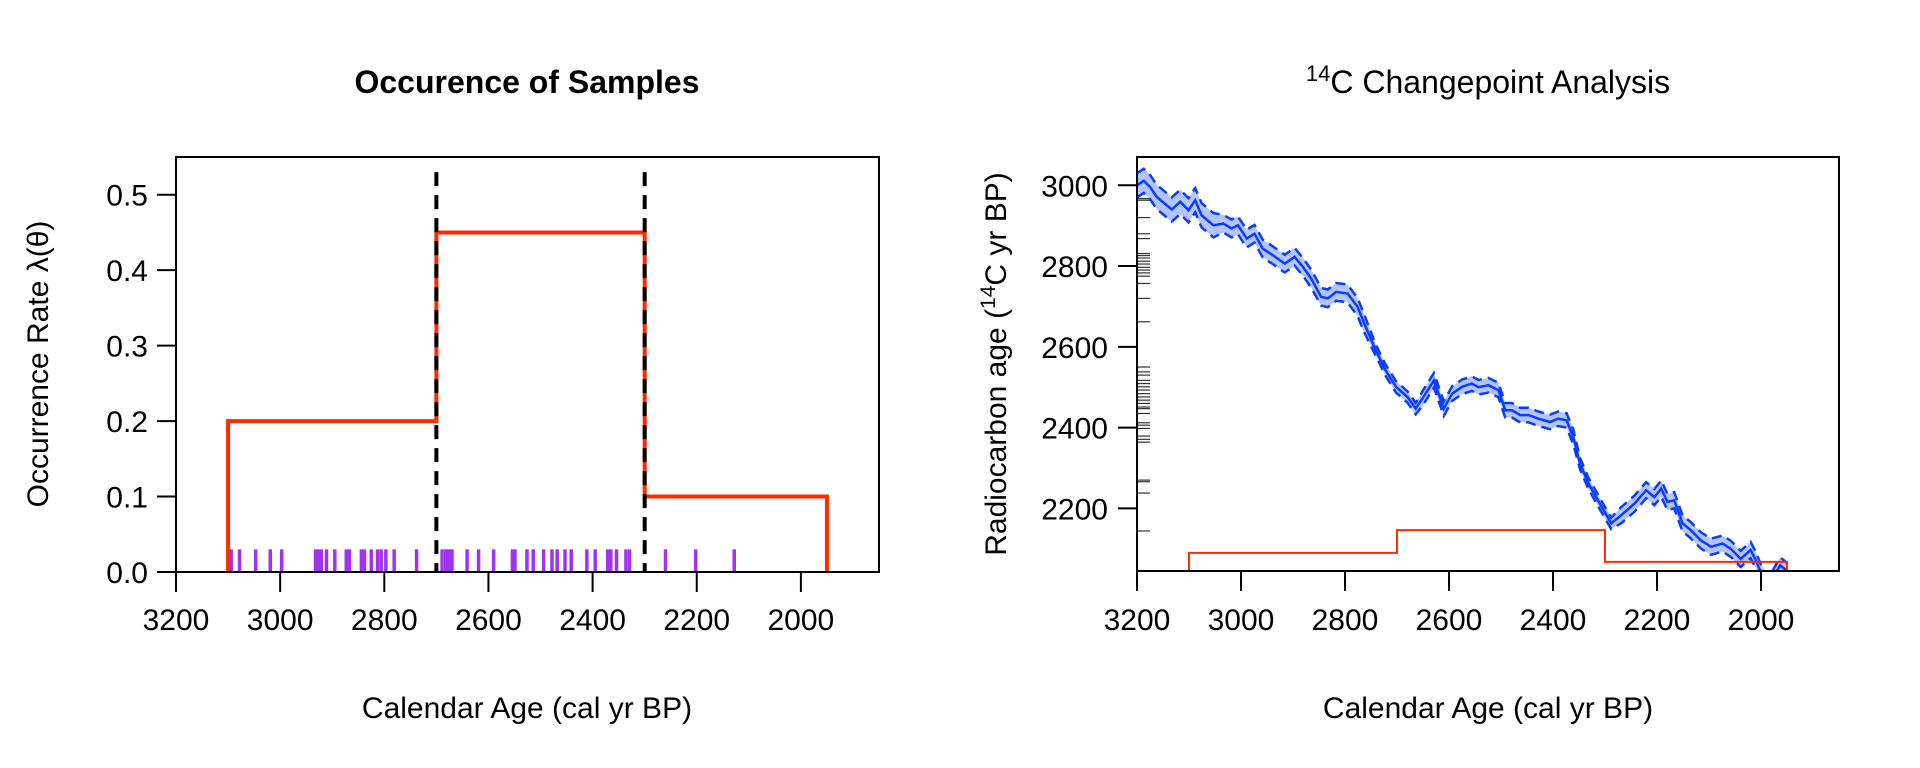 The width and height of the screenshot is (1920, 768). What do you see at coordinates (1074, 267) in the screenshot?
I see `y-tick-label: 2800` at bounding box center [1074, 267].